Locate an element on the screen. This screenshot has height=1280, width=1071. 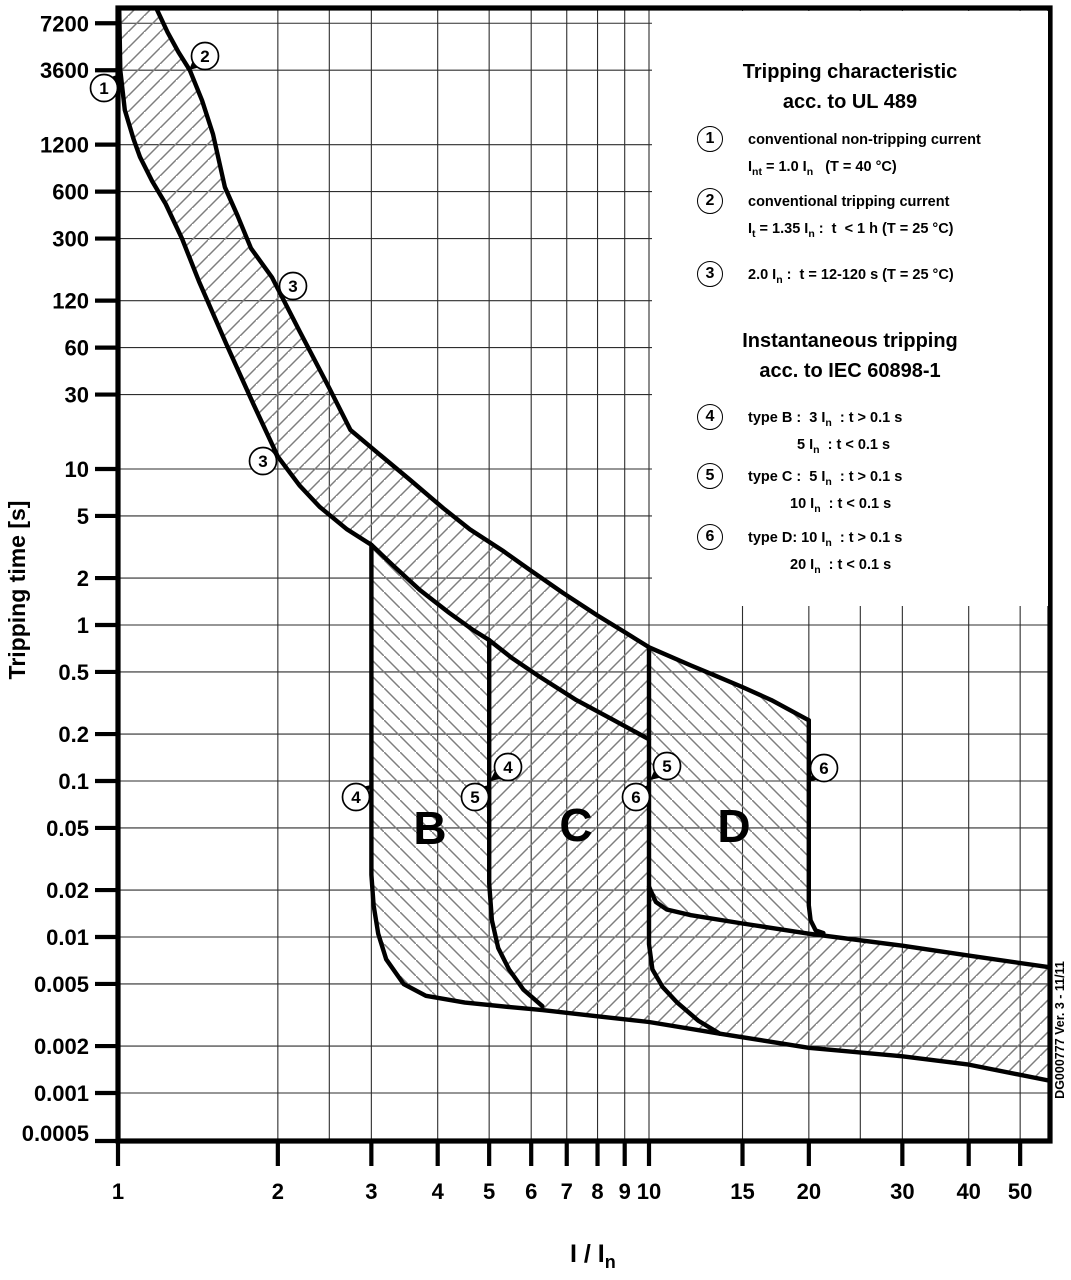
callout-2-1: 2 is located at coordinates (204, 56).